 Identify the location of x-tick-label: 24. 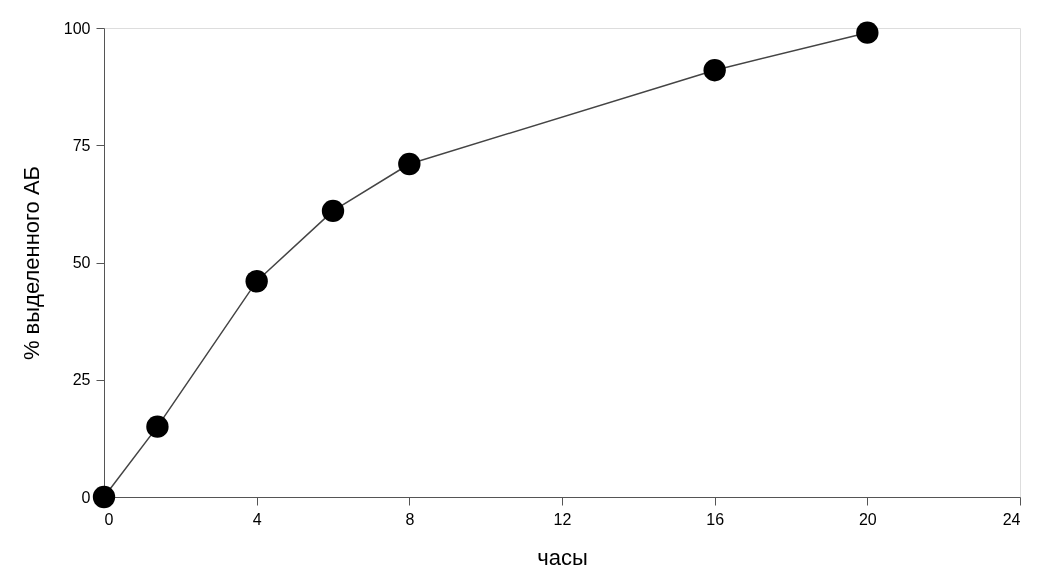
(1011, 519).